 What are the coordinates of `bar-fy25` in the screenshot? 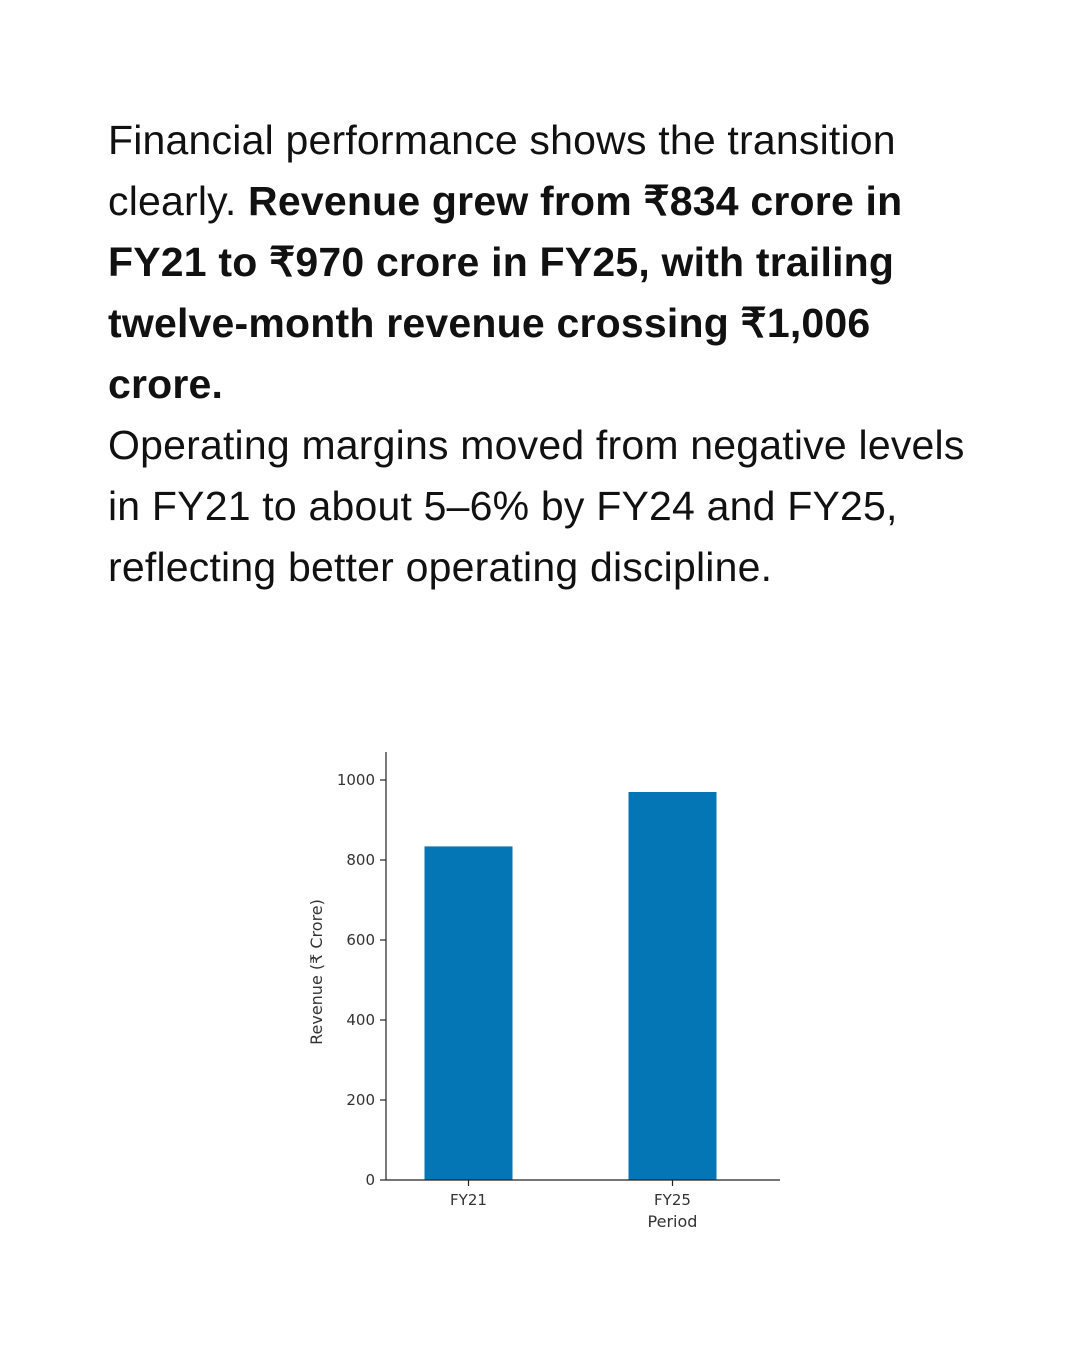 It's located at (672, 986).